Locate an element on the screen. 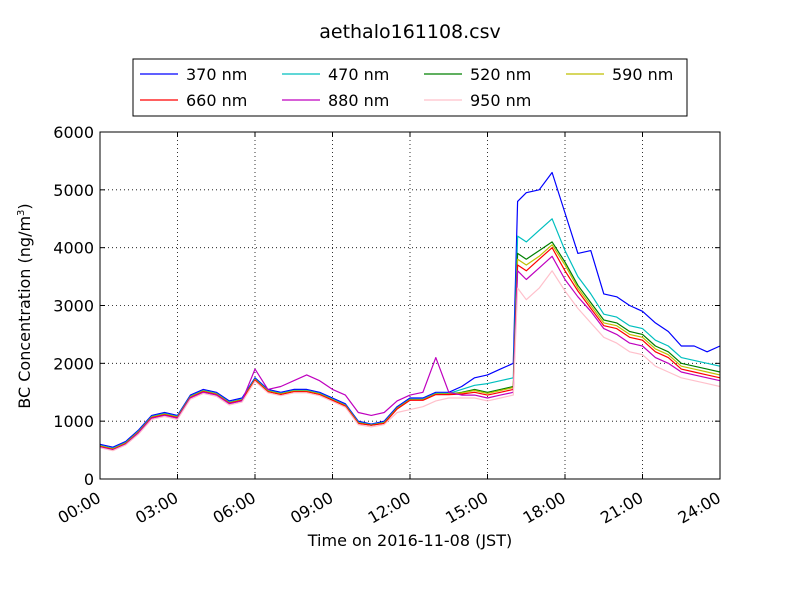 The width and height of the screenshot is (800, 600). x-tick-label: 06:00 is located at coordinates (234, 508).